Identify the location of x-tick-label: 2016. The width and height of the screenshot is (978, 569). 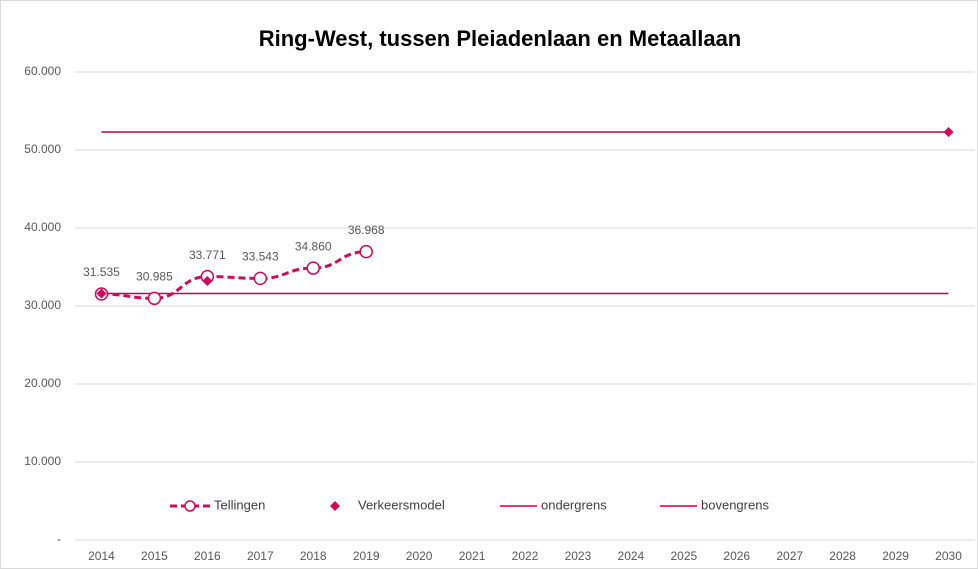
(207, 556).